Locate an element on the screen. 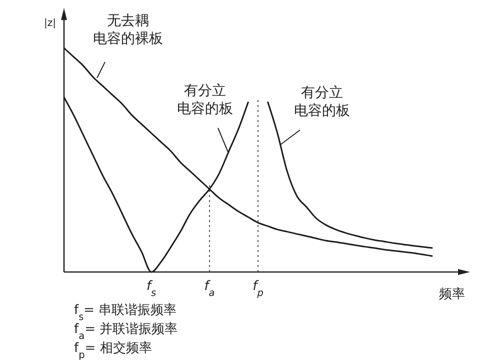 The width and height of the screenshot is (500, 364). x-tick-label: f$_{s}$ is located at coordinates (151, 288).